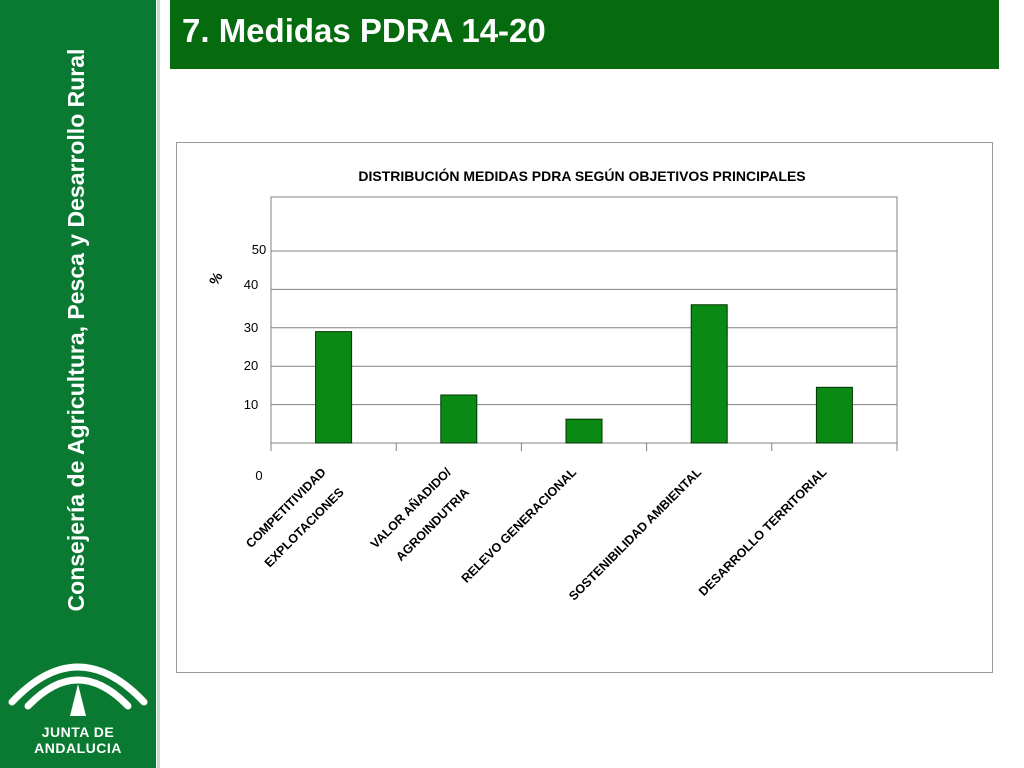 The height and width of the screenshot is (768, 1024). Describe the element at coordinates (78, 689) in the screenshot. I see `junta-andalucia-logo-icon` at that location.